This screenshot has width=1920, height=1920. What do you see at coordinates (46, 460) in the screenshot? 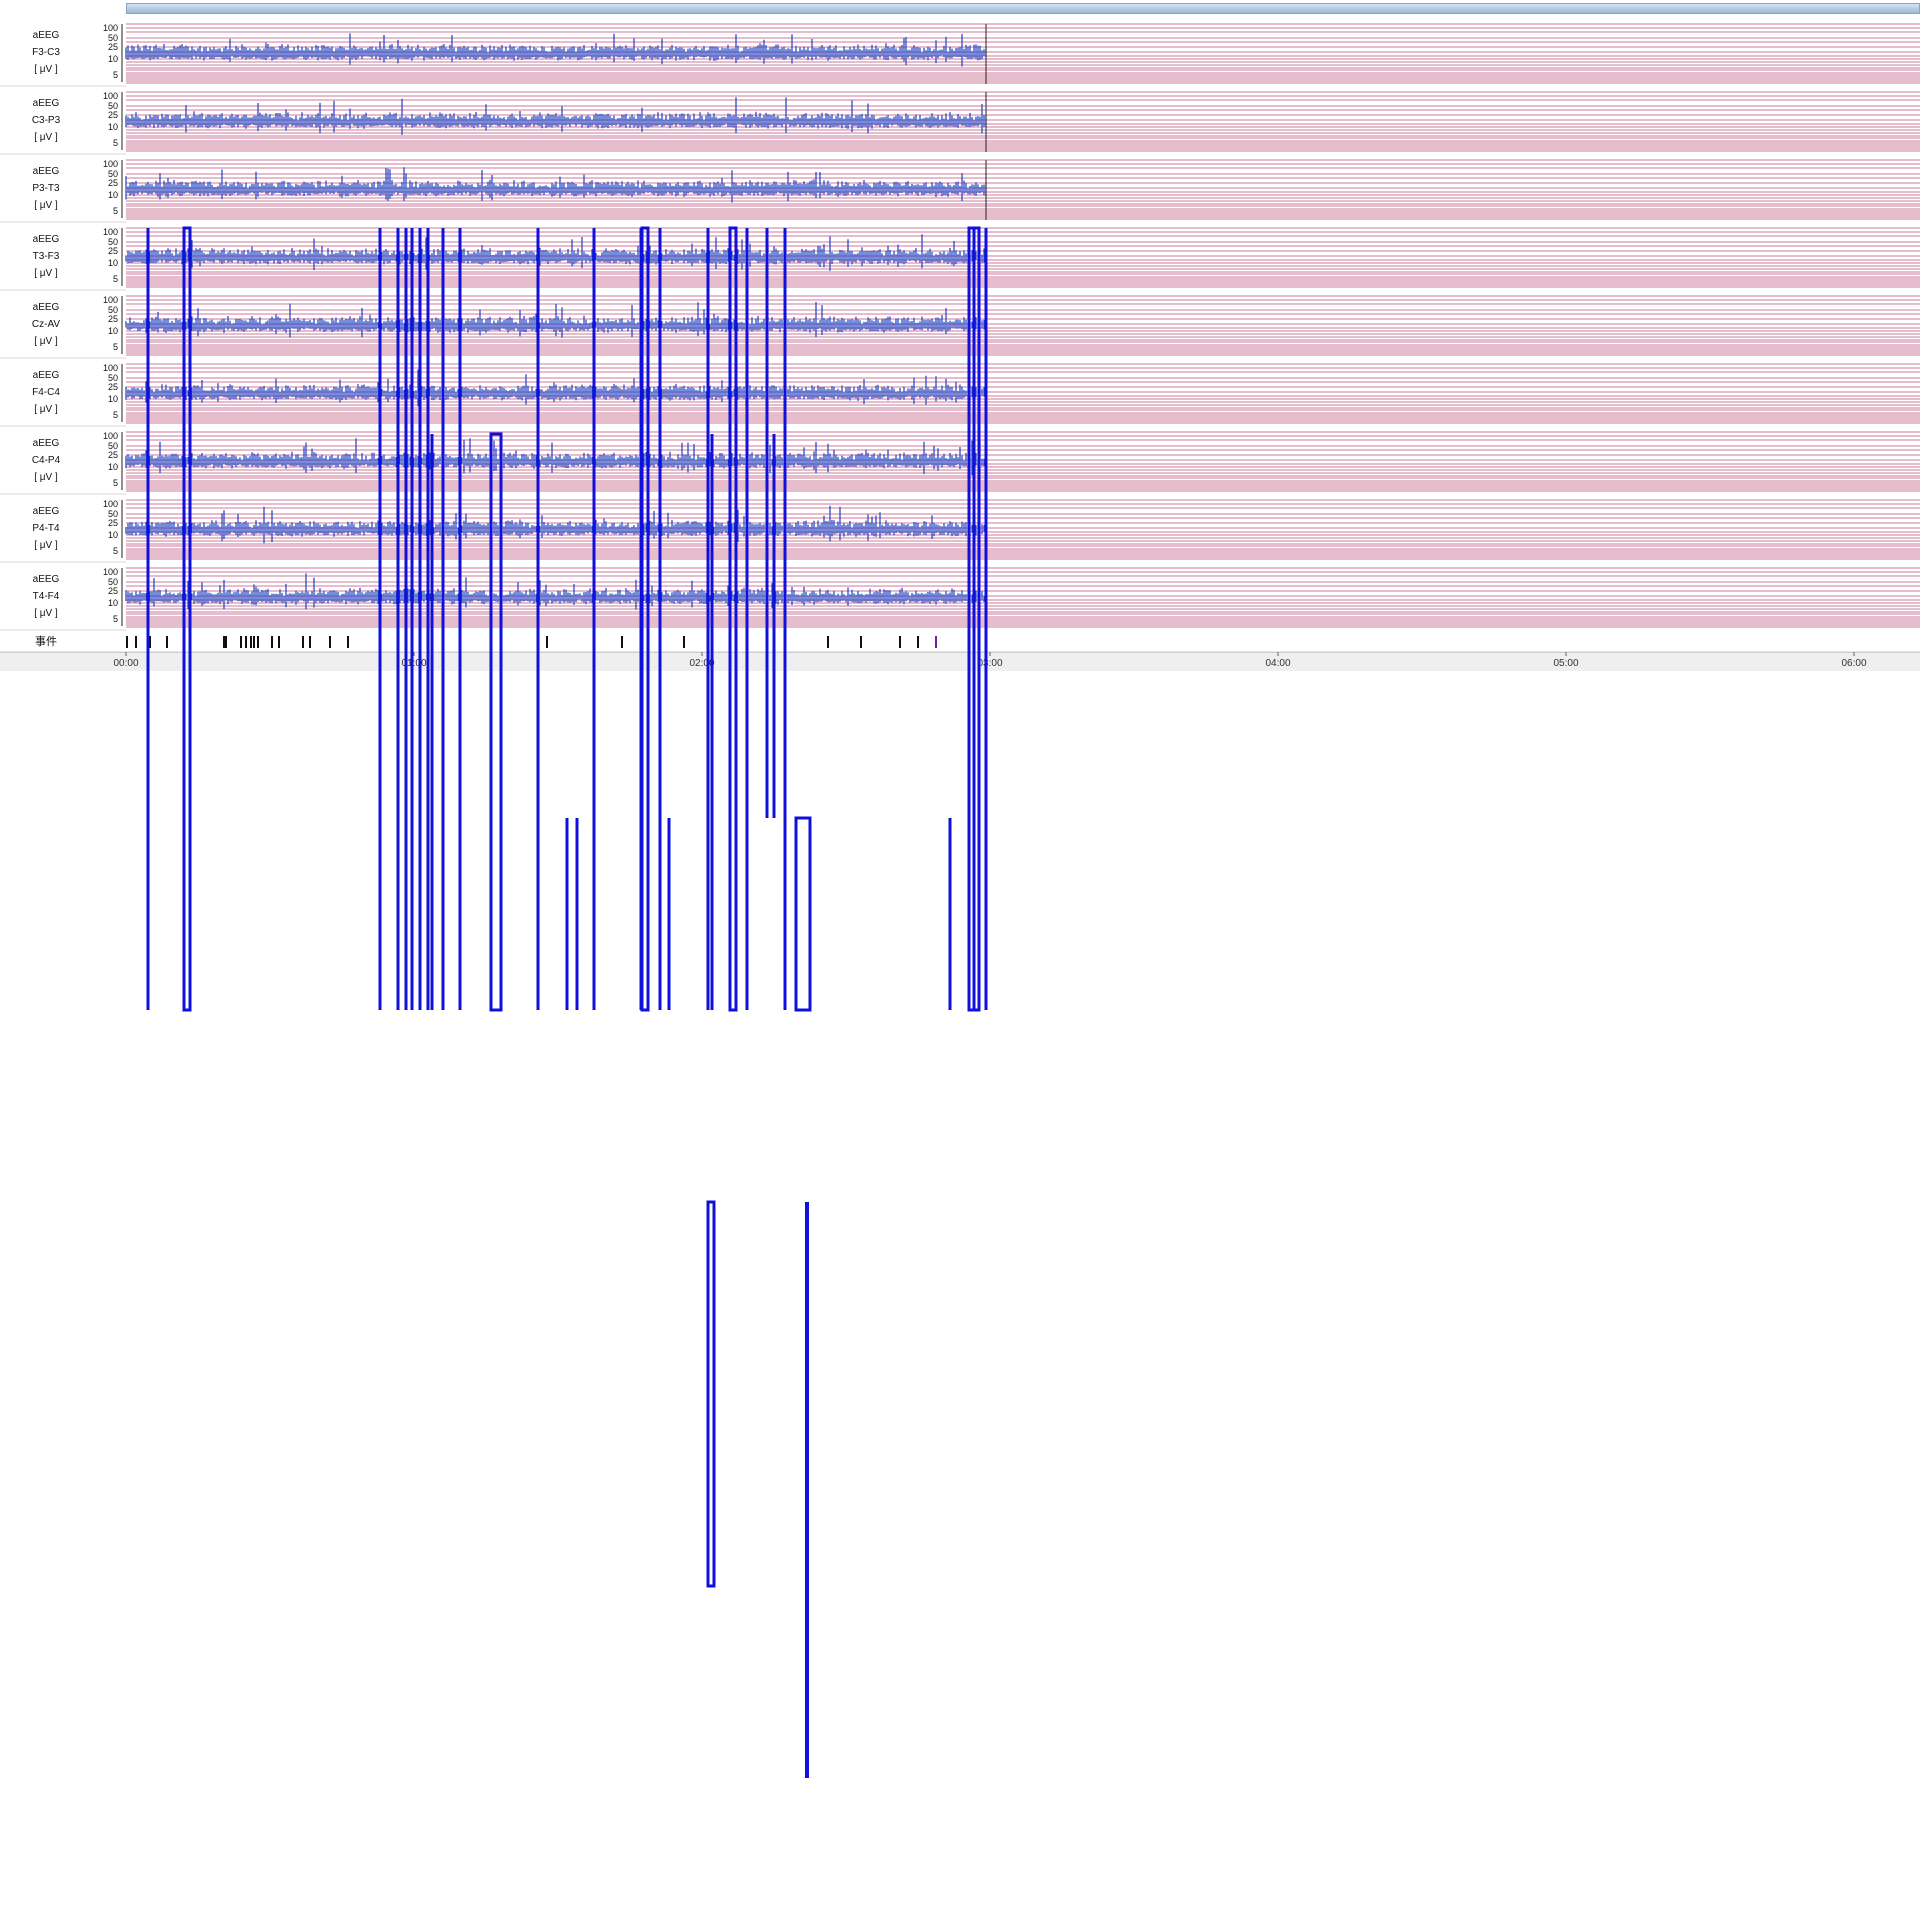
I see `channel-name-label: C4-P4` at bounding box center [46, 460].